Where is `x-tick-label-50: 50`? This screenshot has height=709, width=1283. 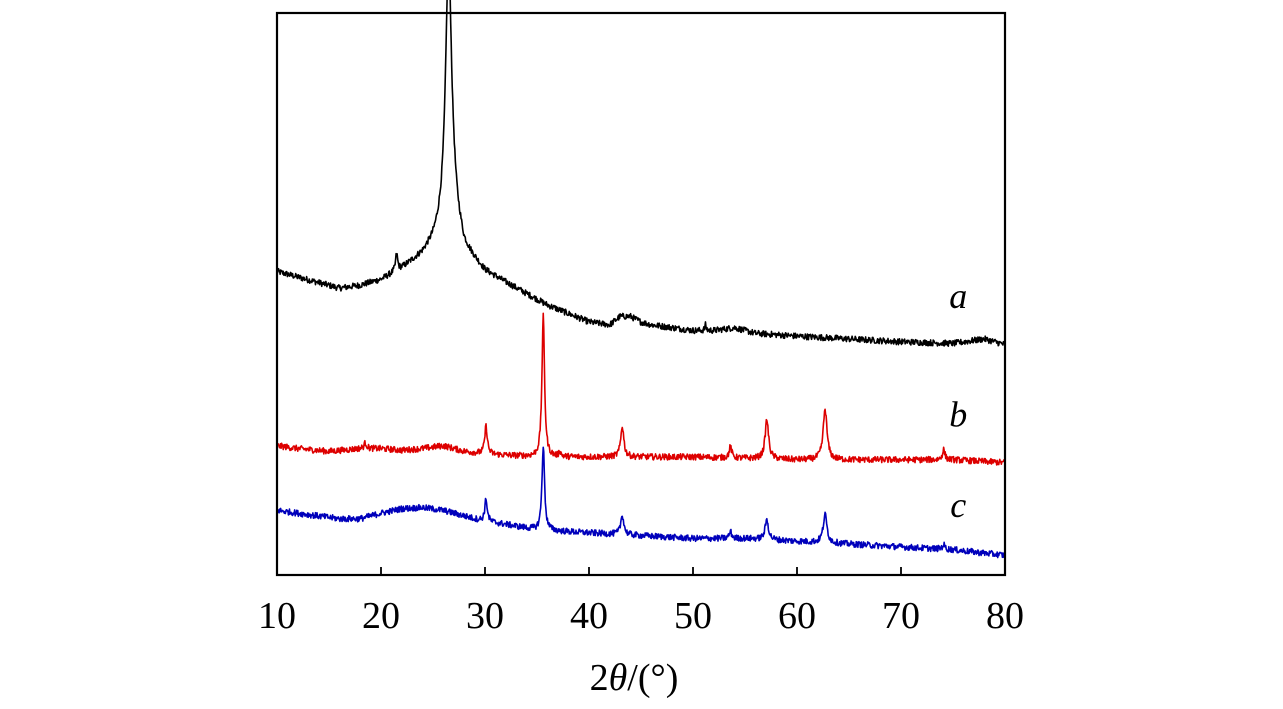
x-tick-label-50: 50 is located at coordinates (693, 616).